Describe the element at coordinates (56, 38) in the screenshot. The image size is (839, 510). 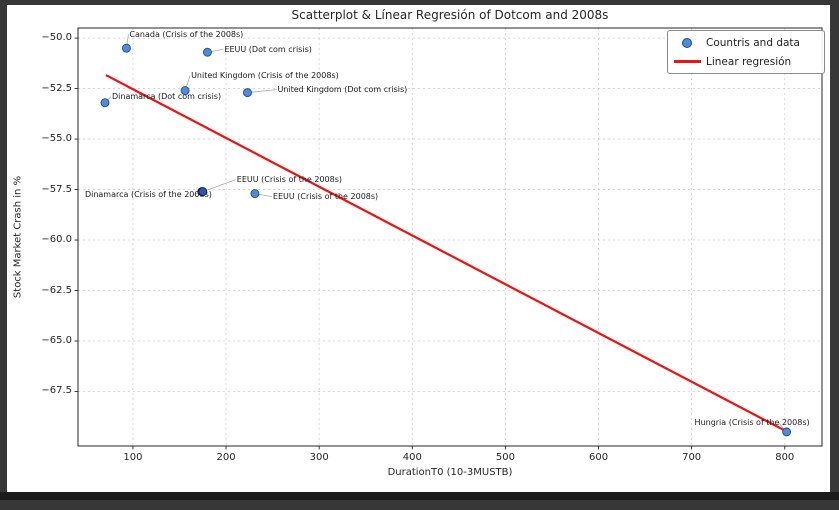
I see `y-tick-label: −50.0` at that location.